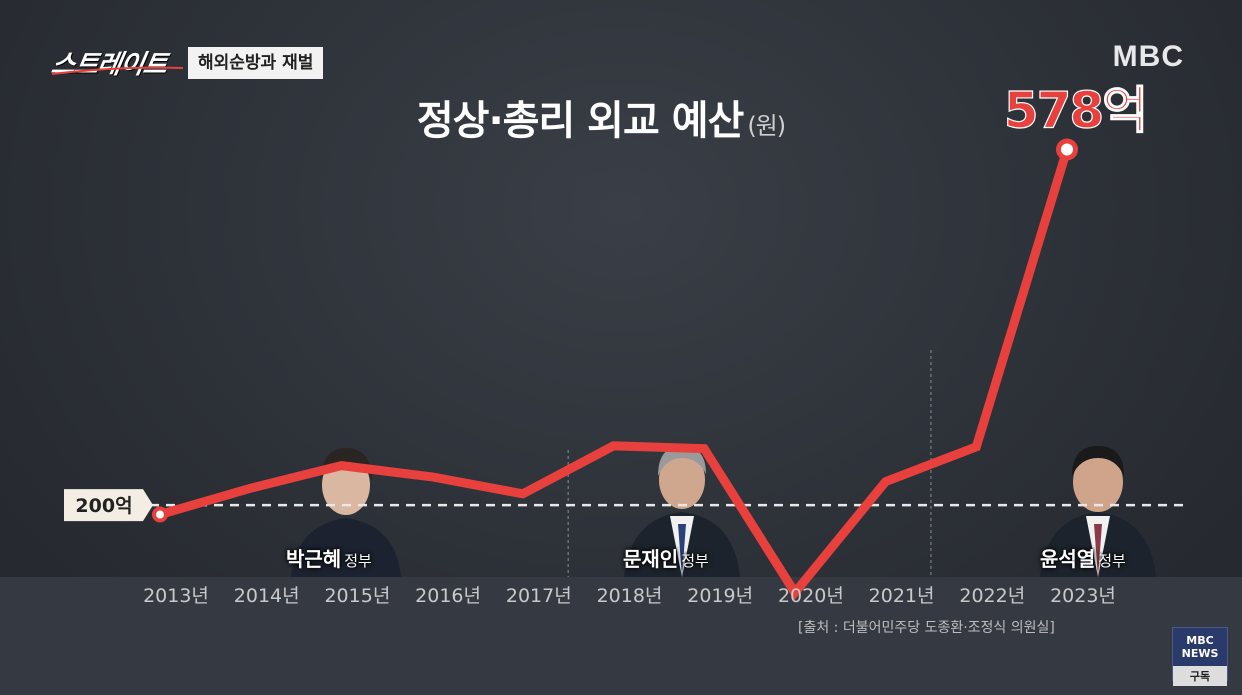 This screenshot has height=695, width=1242. What do you see at coordinates (902, 596) in the screenshot?
I see `x-tick-label: 2021년` at bounding box center [902, 596].